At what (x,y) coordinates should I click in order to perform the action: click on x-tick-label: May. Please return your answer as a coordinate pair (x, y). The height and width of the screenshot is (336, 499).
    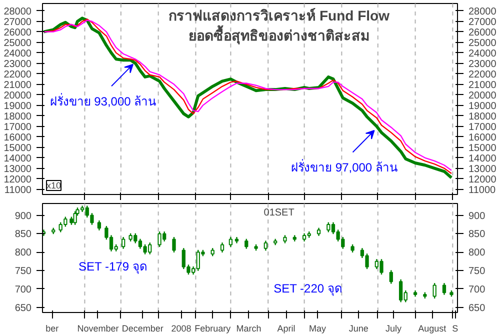
    Looking at the image, I should click on (318, 329).